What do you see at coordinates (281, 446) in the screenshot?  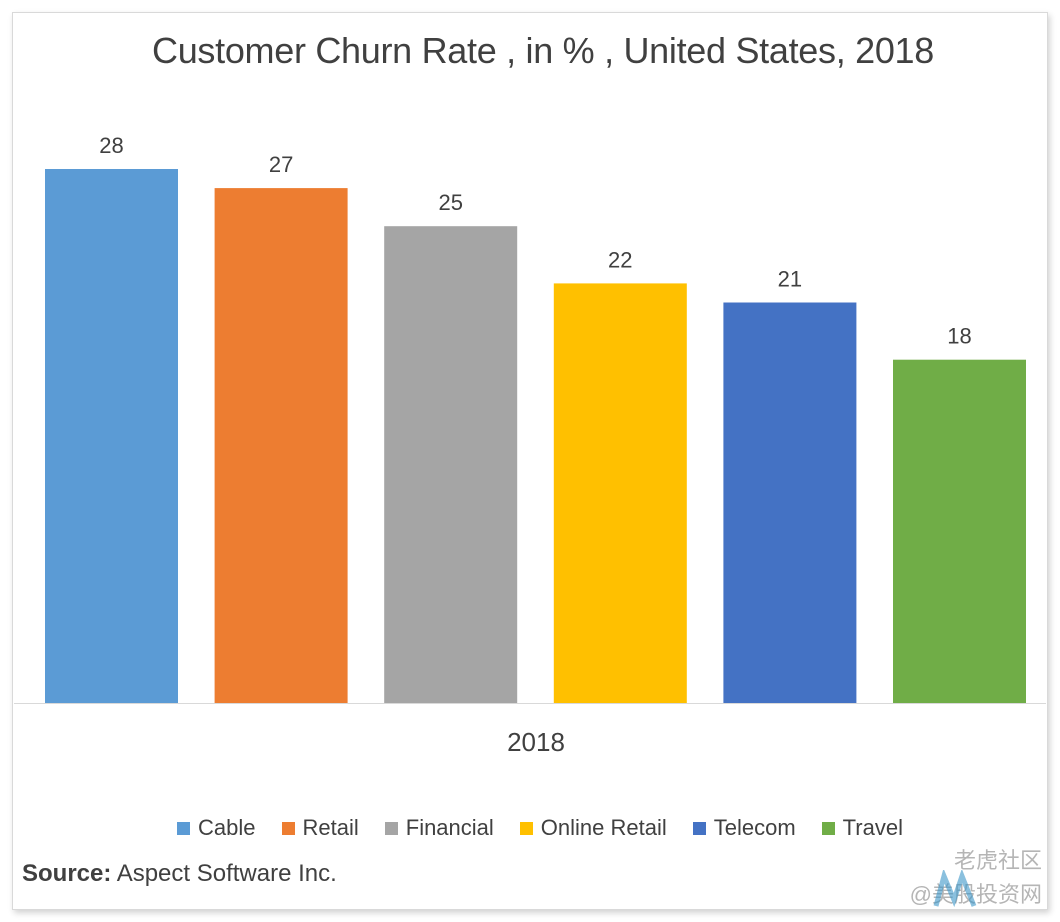 I see `bar-retail` at bounding box center [281, 446].